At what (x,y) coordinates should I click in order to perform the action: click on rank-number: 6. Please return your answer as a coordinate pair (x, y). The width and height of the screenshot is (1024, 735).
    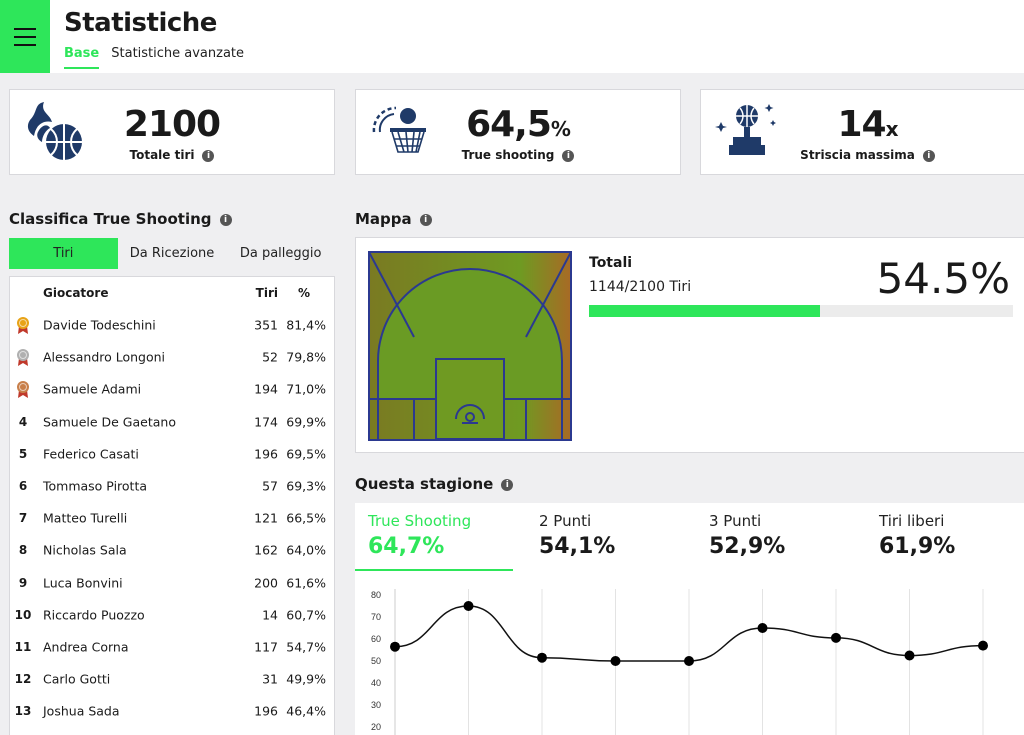
    Looking at the image, I should click on (23, 486).